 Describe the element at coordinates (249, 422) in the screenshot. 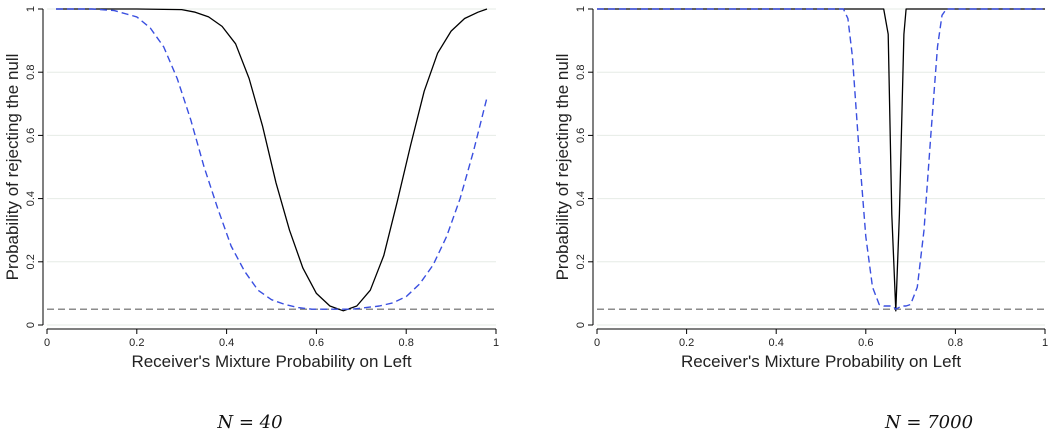

I see `panel-caption: N = 40` at that location.